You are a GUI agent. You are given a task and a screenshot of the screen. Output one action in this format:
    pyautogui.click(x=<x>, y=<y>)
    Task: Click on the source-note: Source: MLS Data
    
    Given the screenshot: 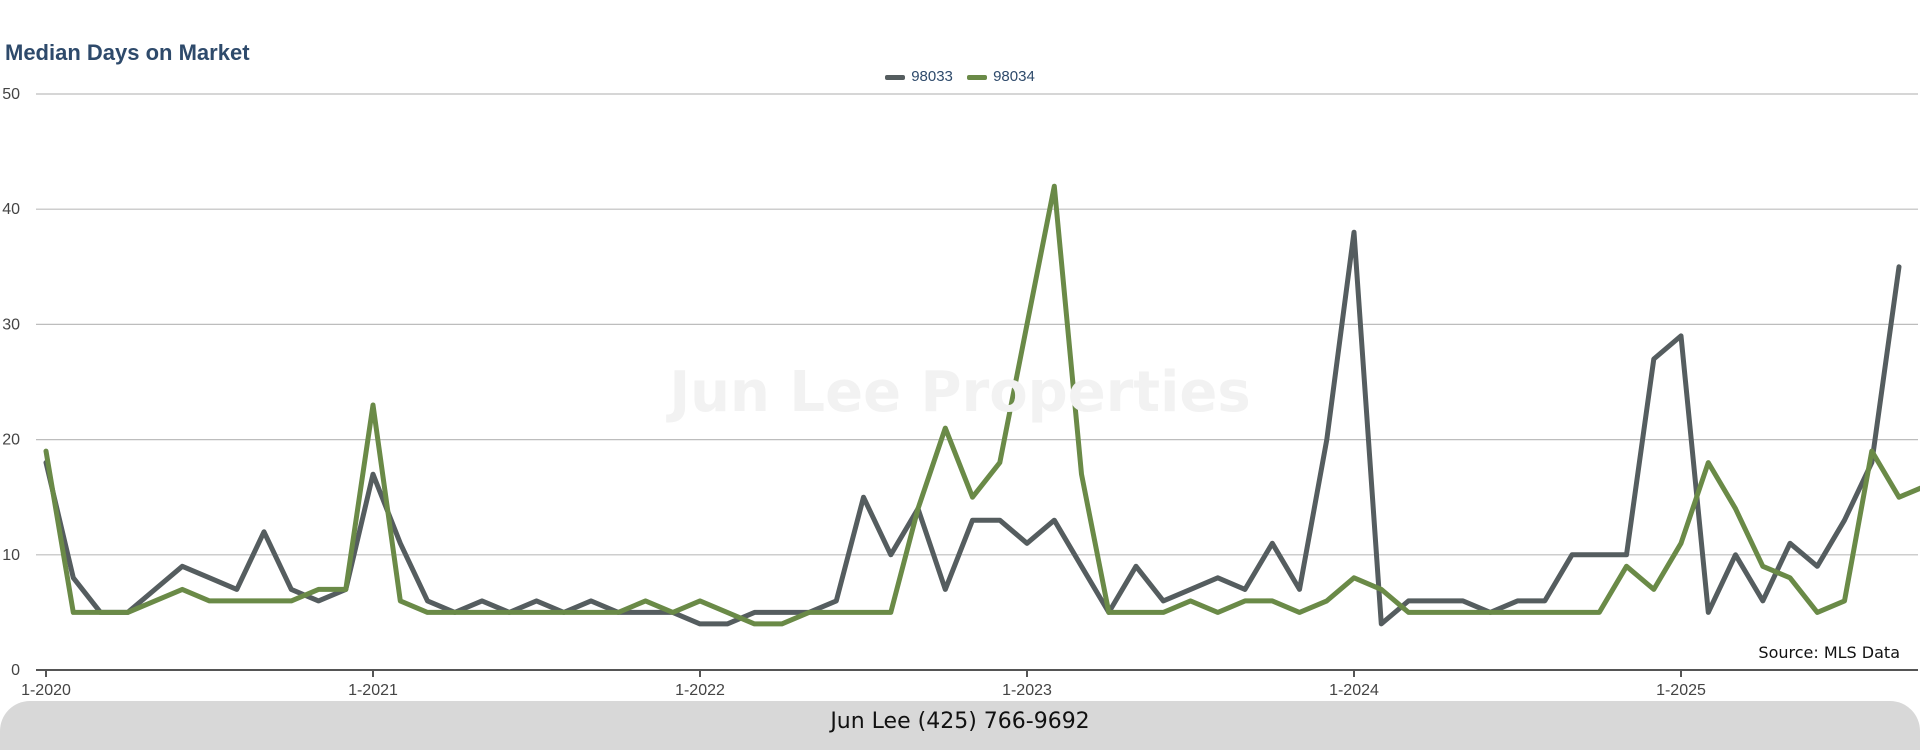 What is the action you would take?
    pyautogui.click(x=1829, y=652)
    